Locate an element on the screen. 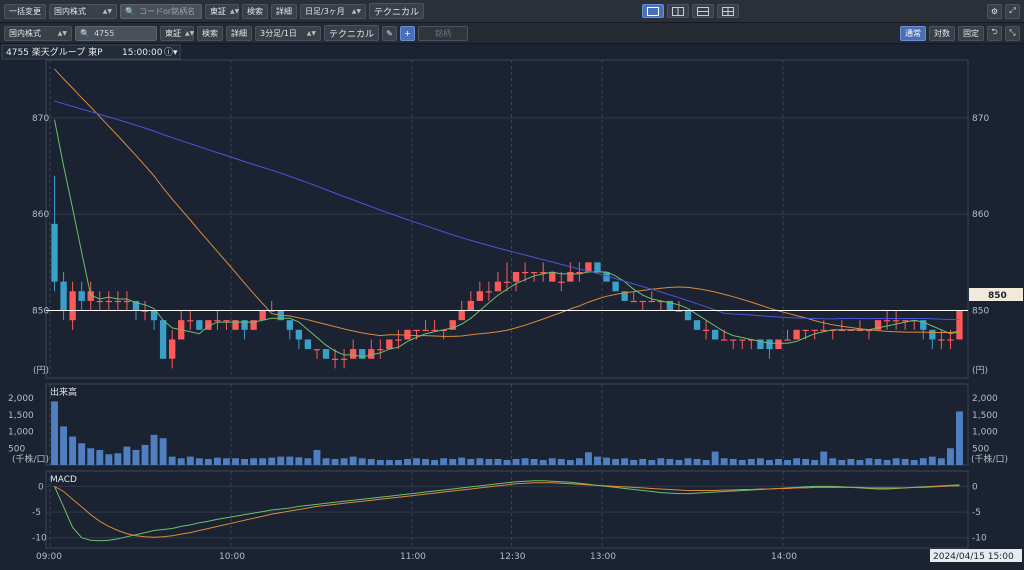 The width and height of the screenshot is (1024, 570). market-select: 国内株式 ▲▼ is located at coordinates (83, 11).